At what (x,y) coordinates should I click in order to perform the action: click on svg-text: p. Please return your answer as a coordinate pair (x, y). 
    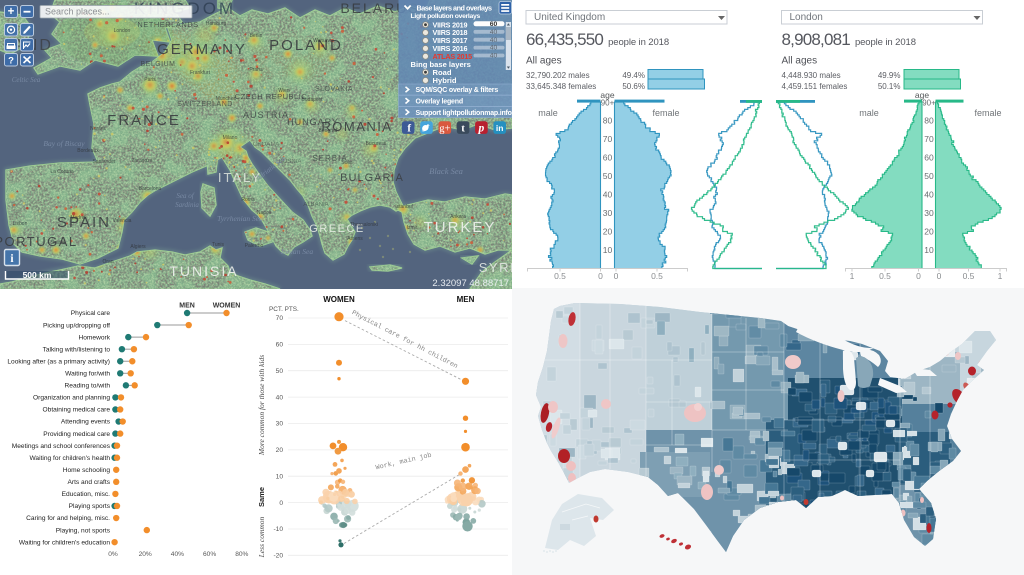
    Looking at the image, I should click on (481, 129).